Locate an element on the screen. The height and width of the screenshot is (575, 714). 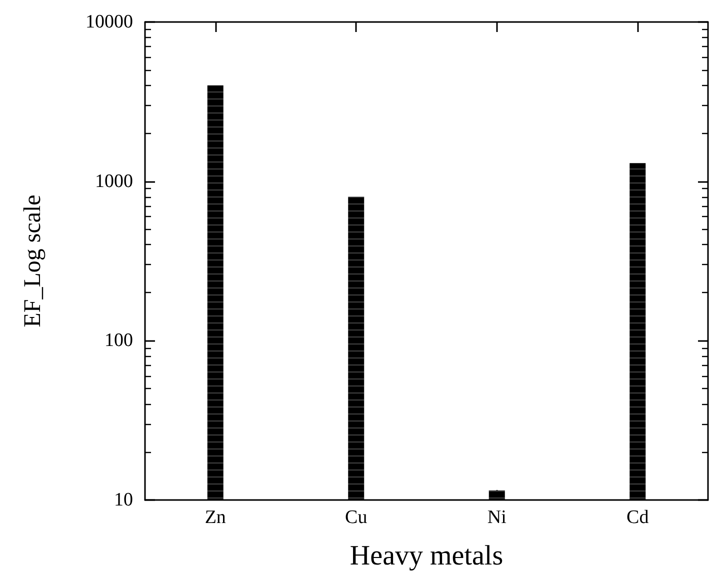
y-tick-label: 1000 is located at coordinates (114, 181).